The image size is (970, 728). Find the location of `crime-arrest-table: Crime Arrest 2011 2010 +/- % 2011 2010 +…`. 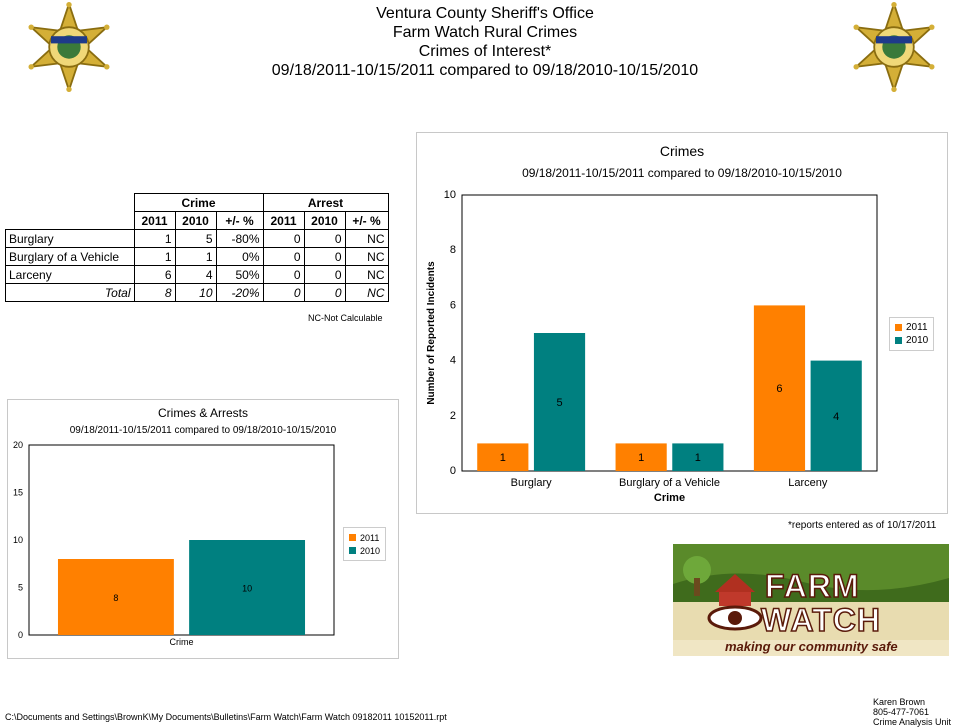

crime-arrest-table: Crime Arrest 2011 2010 +/- % 2011 2010 +… is located at coordinates (197, 247).